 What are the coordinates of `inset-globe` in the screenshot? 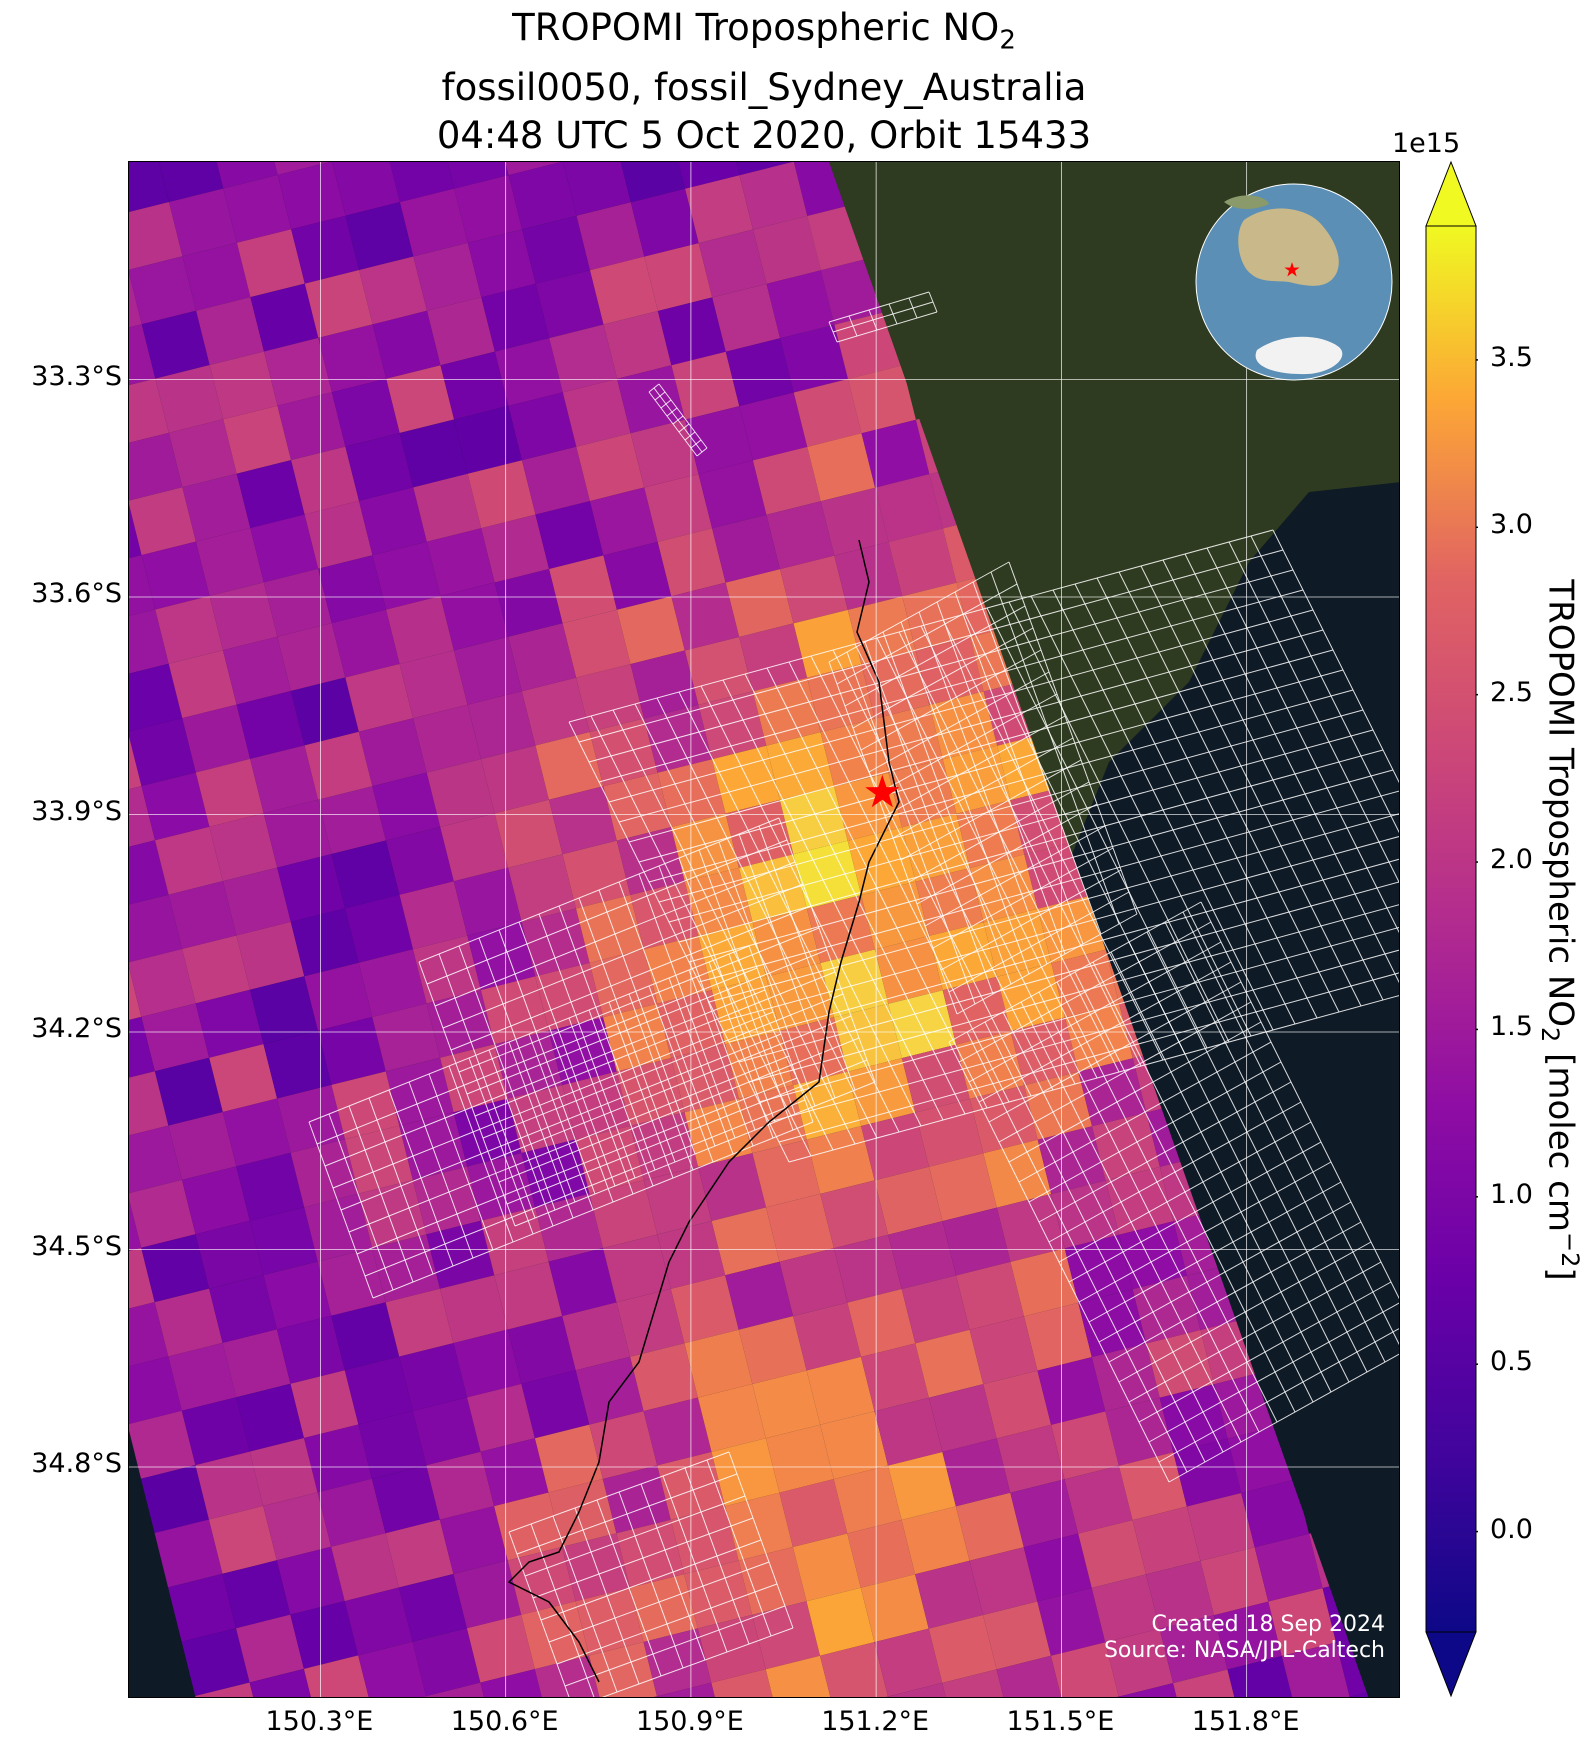 It's located at (1294, 282).